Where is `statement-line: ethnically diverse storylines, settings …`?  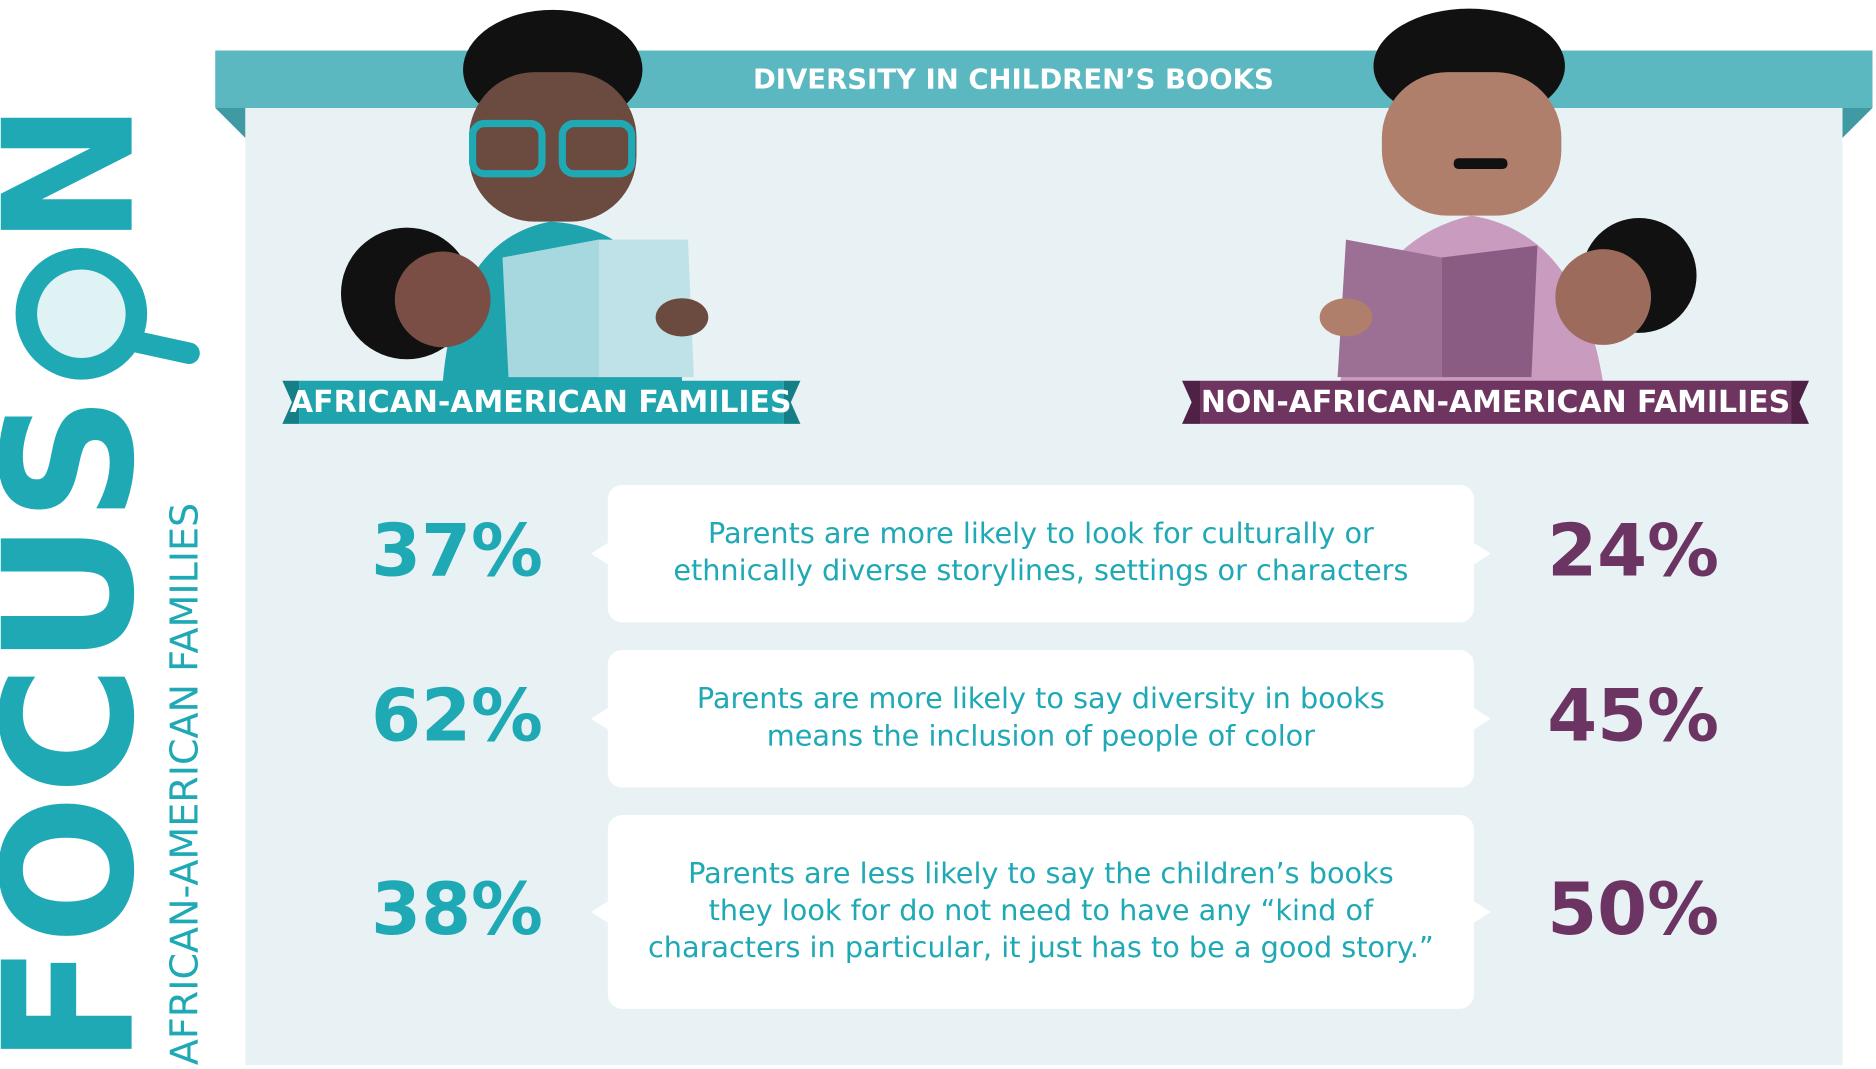 statement-line: ethnically diverse storylines, settings … is located at coordinates (1040, 570).